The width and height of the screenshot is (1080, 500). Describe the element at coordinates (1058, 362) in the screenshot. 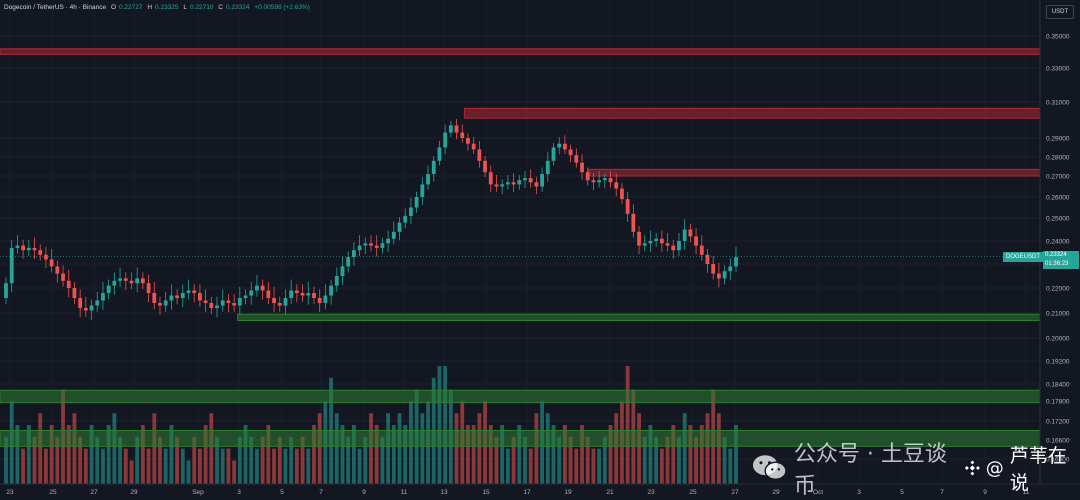

I see `price-tick-label: 0.19200` at that location.